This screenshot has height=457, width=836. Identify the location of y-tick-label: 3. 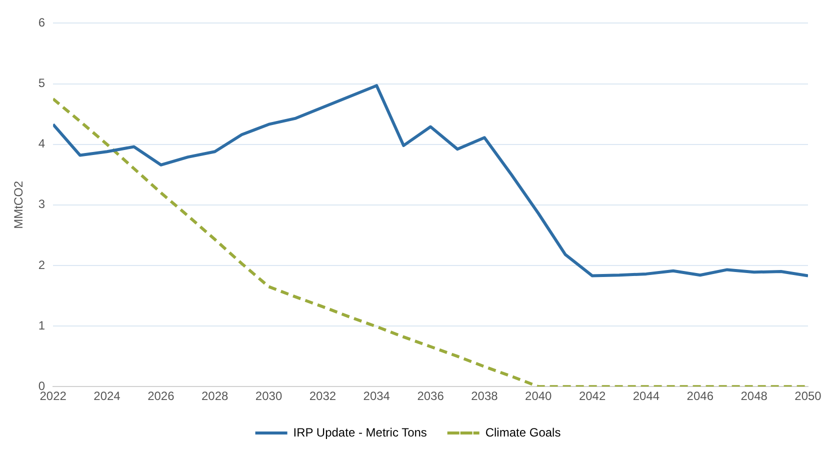
(42, 204).